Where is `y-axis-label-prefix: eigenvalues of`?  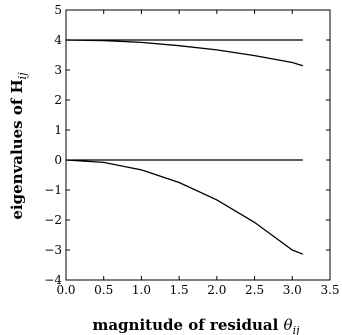 y-axis-label-prefix: eigenvalues of is located at coordinates (17, 157).